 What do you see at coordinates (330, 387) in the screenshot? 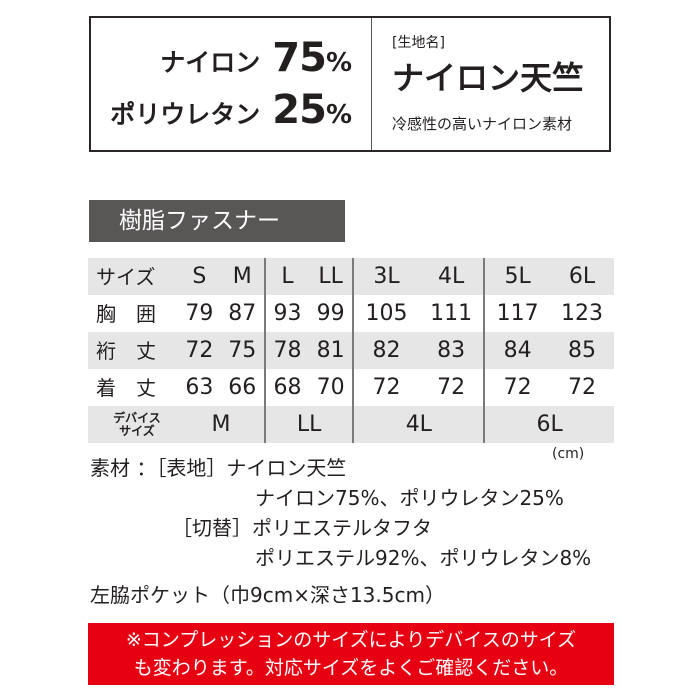
I see `cell: 70` at bounding box center [330, 387].